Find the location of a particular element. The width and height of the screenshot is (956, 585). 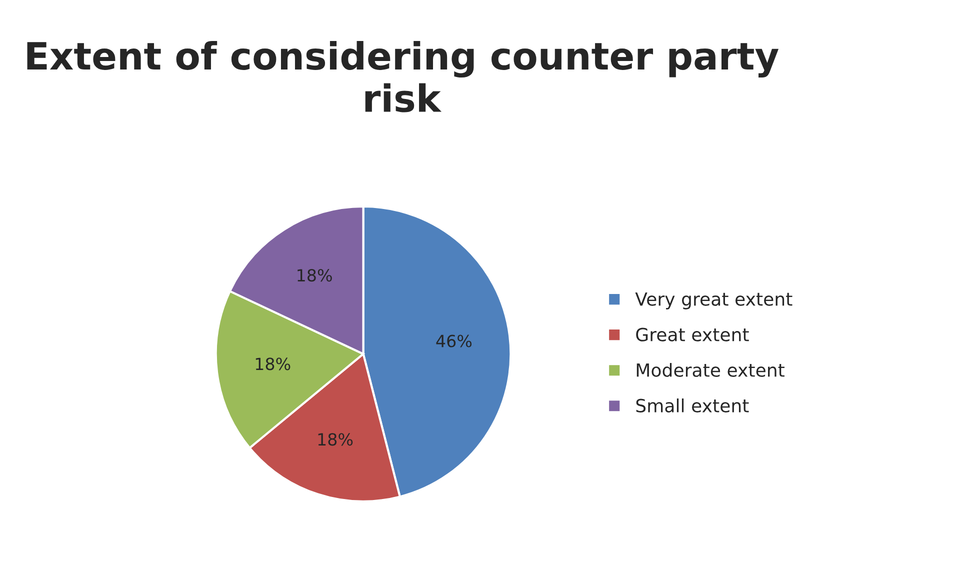

legend-label: Moderate extent is located at coordinates (710, 369).